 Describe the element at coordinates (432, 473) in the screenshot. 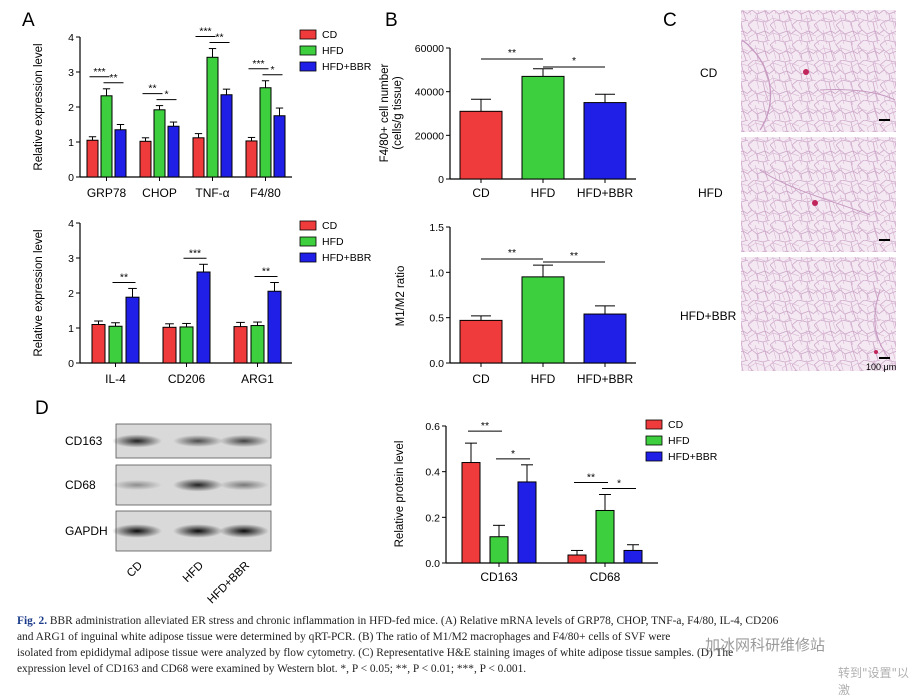

I see `y-tick-label: 0.4` at that location.